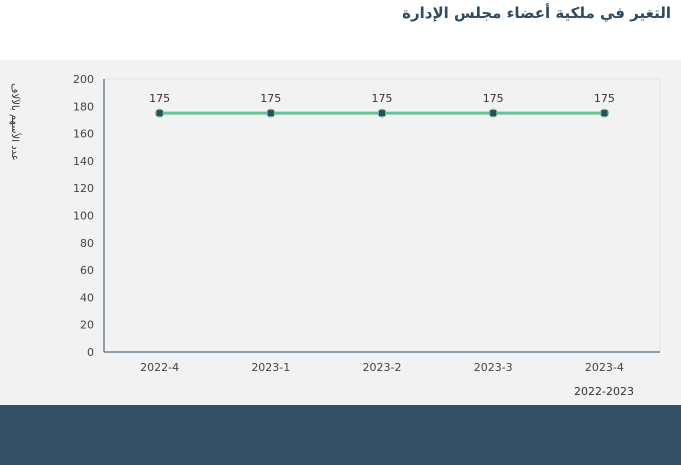  What do you see at coordinates (83, 161) in the screenshot?
I see `y-tick-label: 140` at bounding box center [83, 161].